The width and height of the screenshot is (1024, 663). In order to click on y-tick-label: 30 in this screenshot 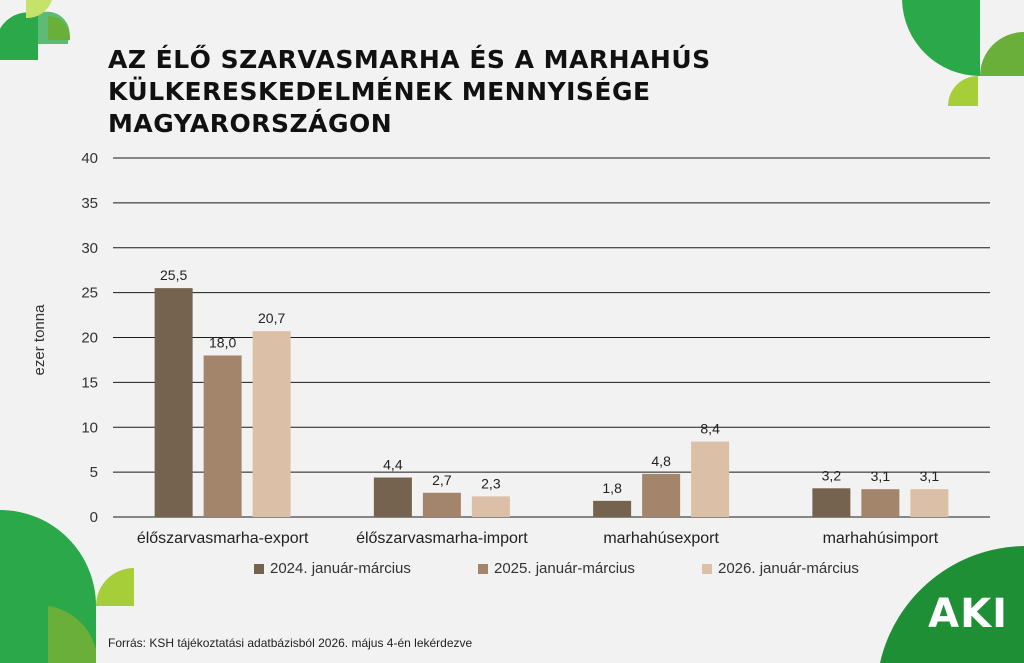, I will do `click(89, 248)`.